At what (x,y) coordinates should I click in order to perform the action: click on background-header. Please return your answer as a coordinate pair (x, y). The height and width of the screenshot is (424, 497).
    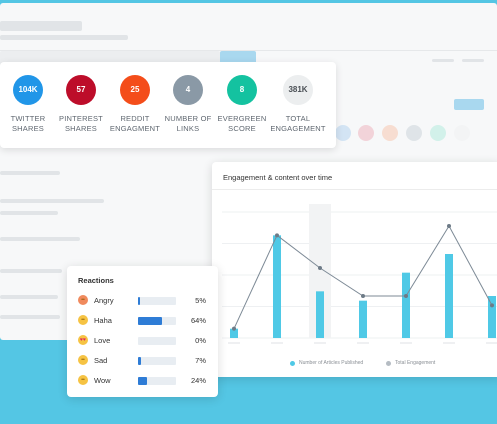
    Looking at the image, I should click on (248, 27).